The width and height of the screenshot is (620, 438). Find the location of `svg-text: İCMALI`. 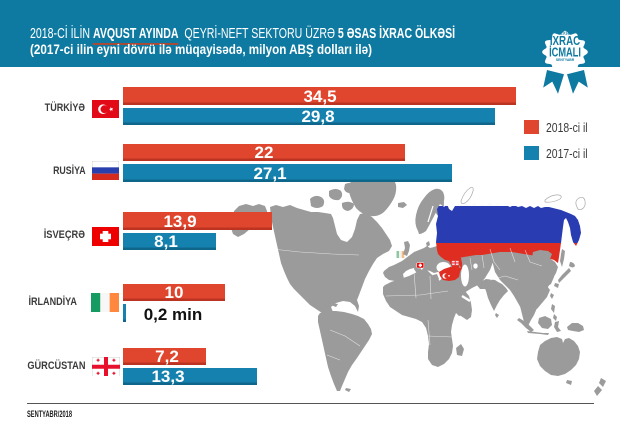

svg-text: İCMALI is located at coordinates (565, 52).